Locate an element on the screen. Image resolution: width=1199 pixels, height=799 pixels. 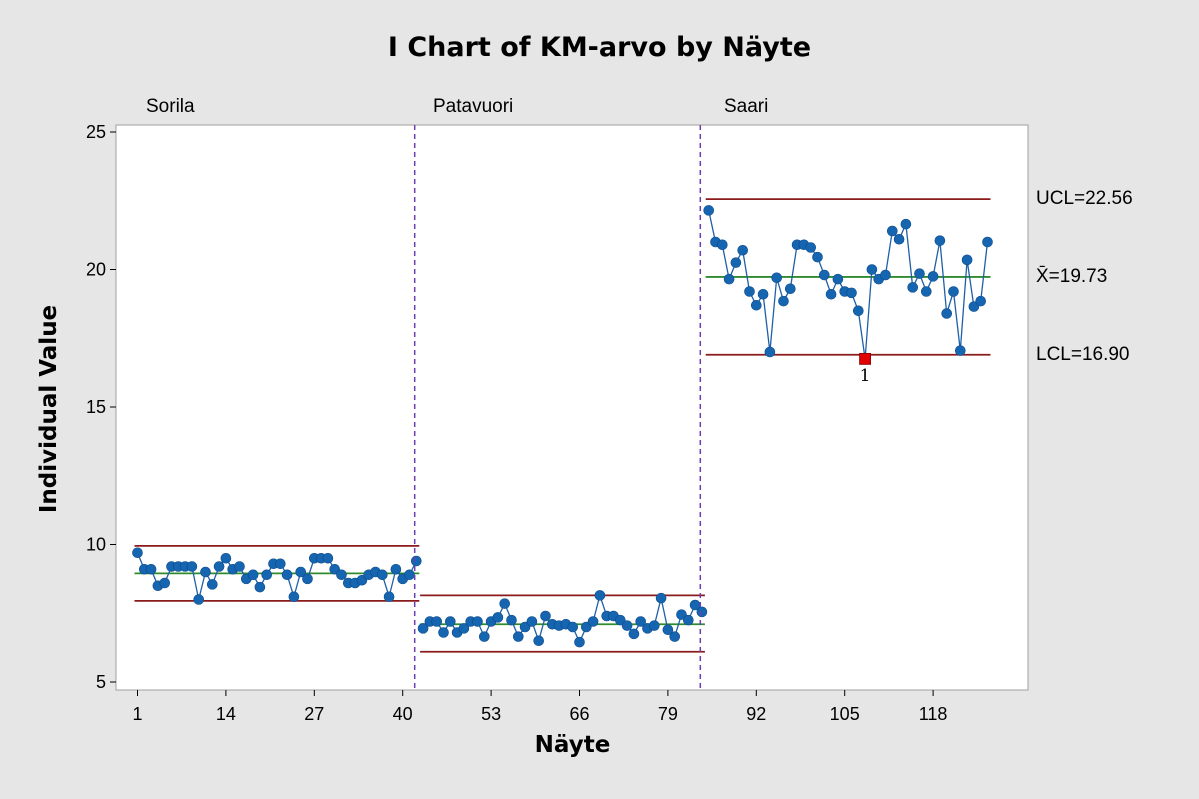
test-failure-label: 1 is located at coordinates (865, 376).